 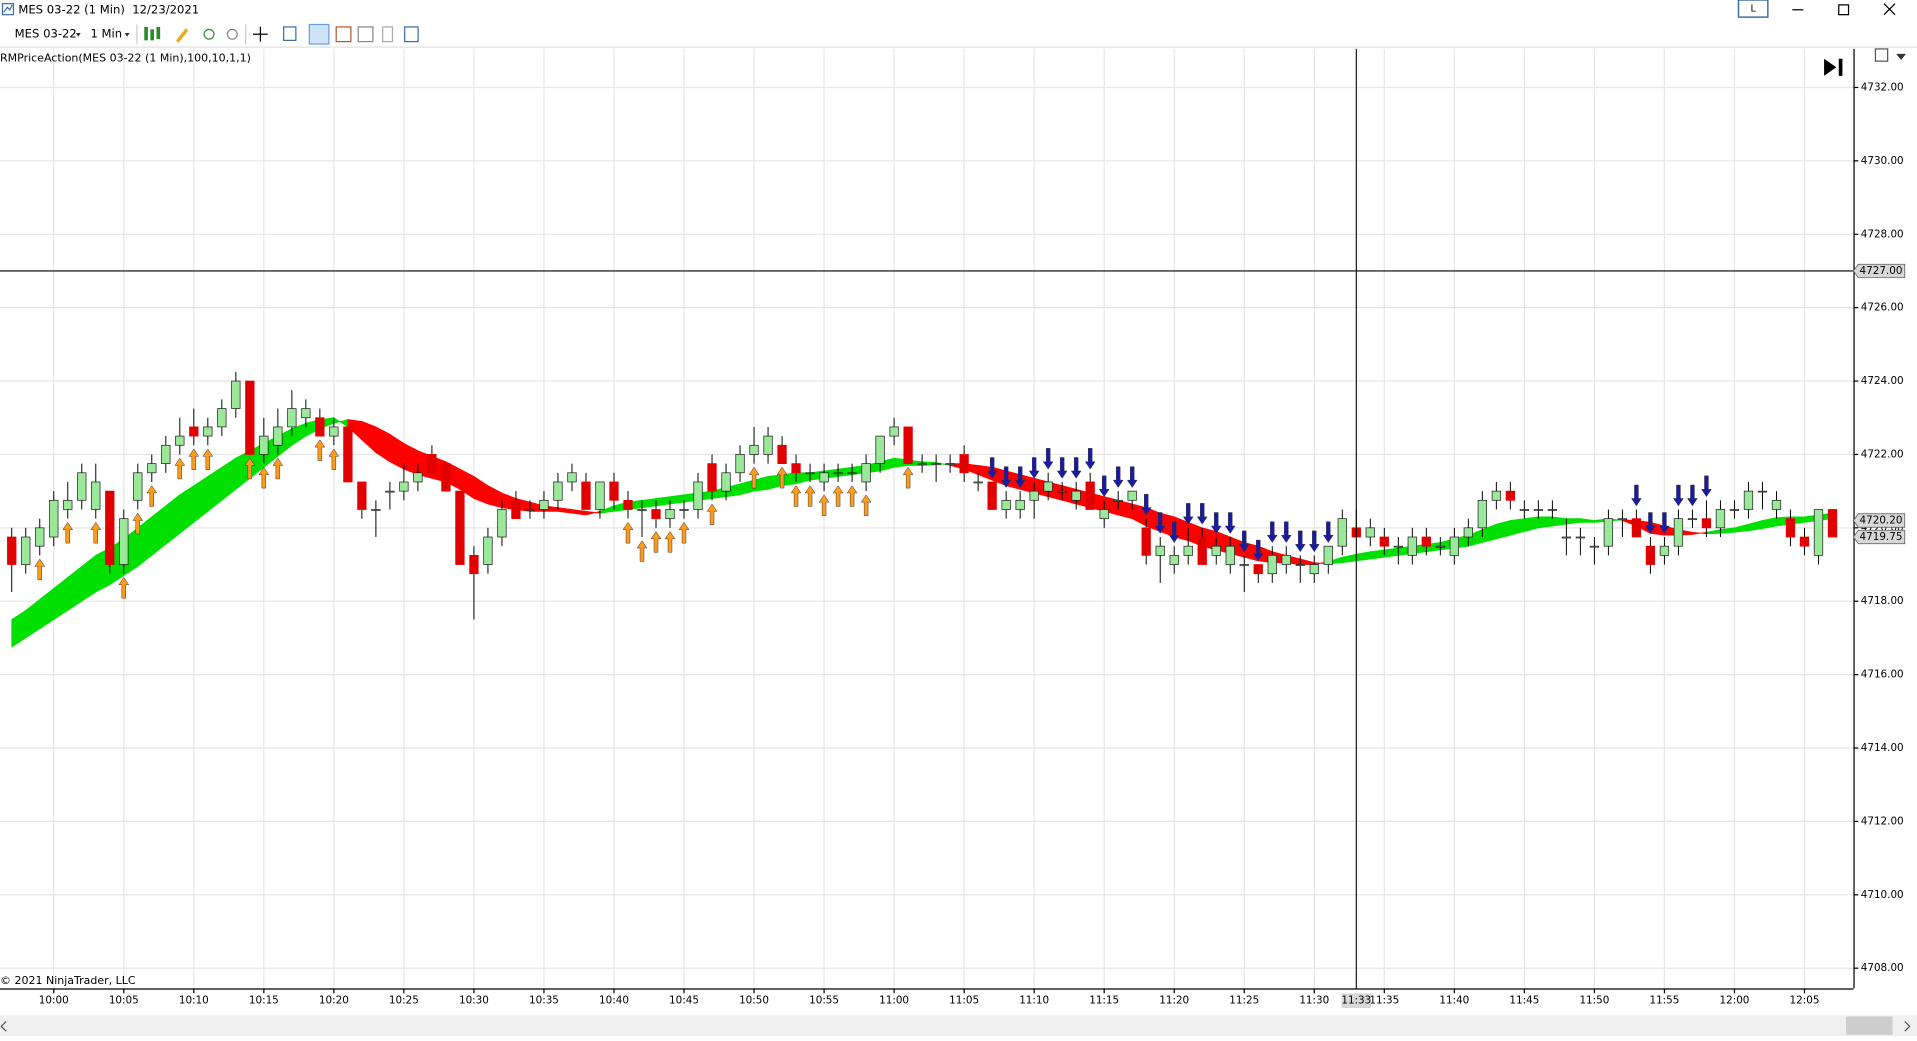 I want to click on drawing-tool-button, so click(x=182, y=35).